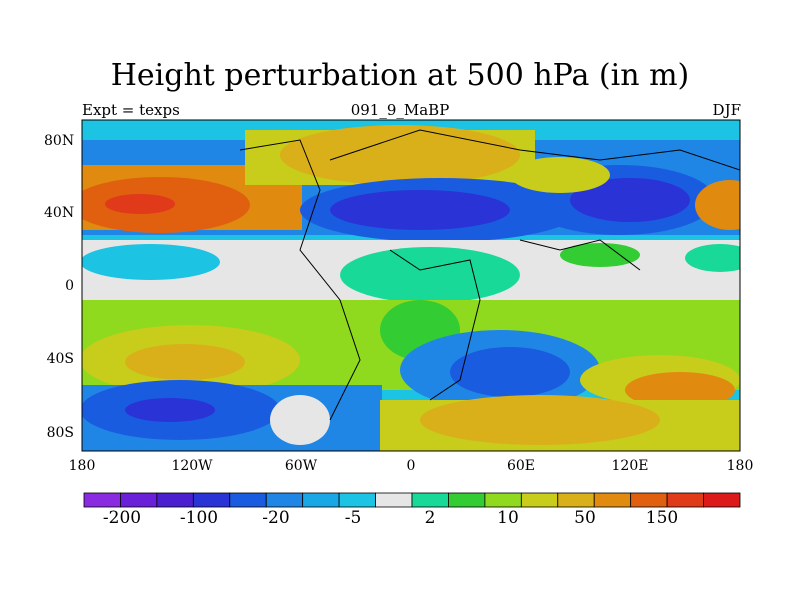 Image resolution: width=800 pixels, height=600 pixels. I want to click on y-tick-40n: 40N, so click(59, 213).